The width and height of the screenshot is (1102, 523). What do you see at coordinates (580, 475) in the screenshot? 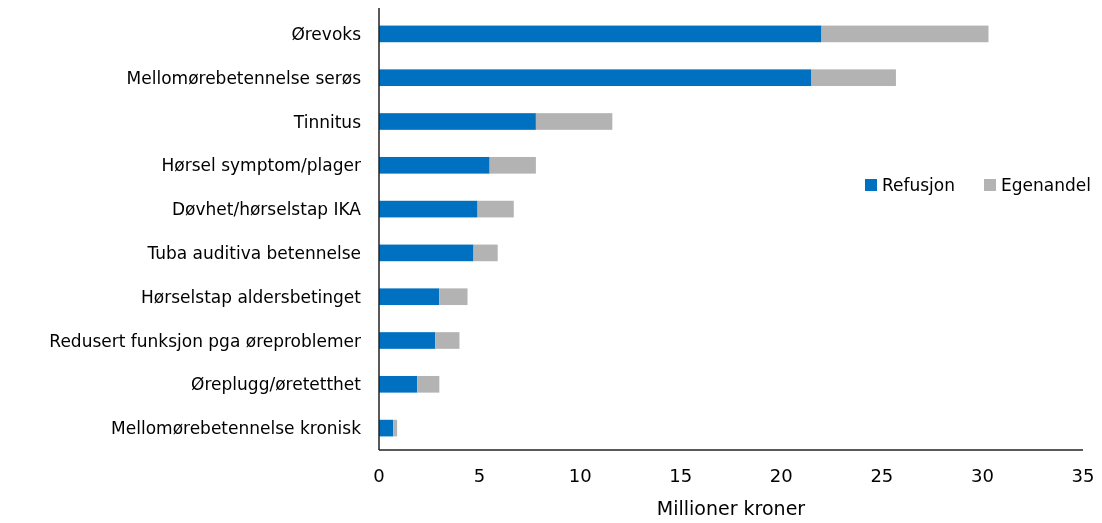
I see `x-tick-label: 10` at bounding box center [580, 475].